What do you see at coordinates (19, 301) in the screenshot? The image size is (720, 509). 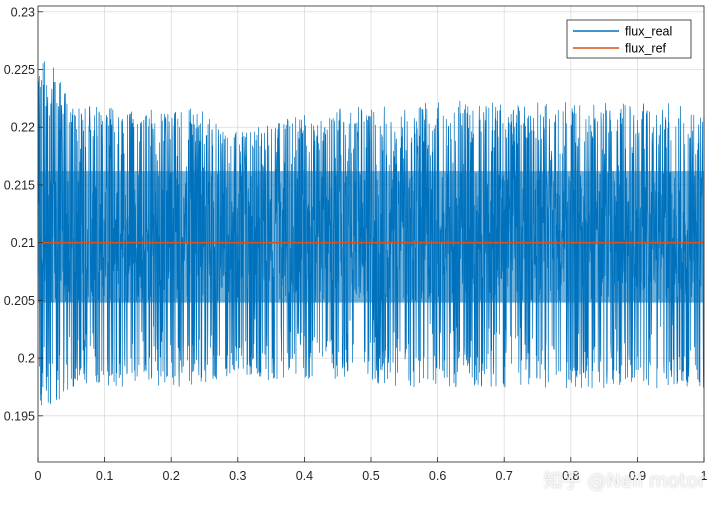 I see `y-tick-label: 0.205` at bounding box center [19, 301].